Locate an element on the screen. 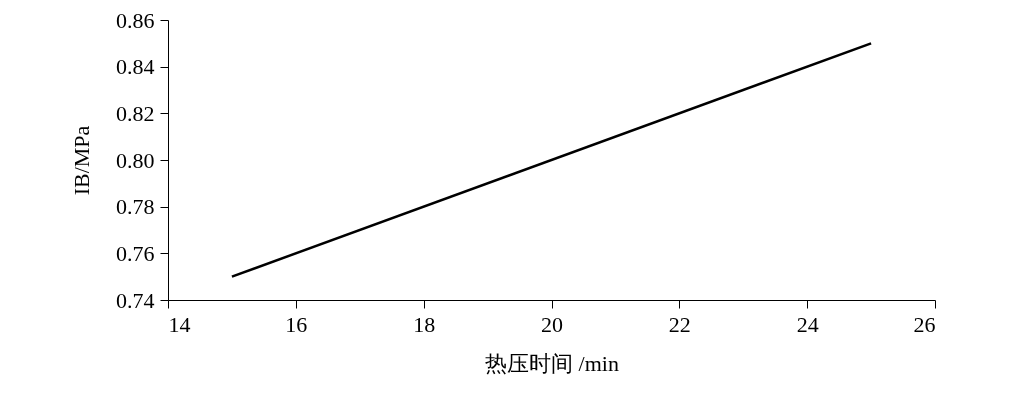 The width and height of the screenshot is (1014, 400). x-tick-label: 22 is located at coordinates (679, 324).